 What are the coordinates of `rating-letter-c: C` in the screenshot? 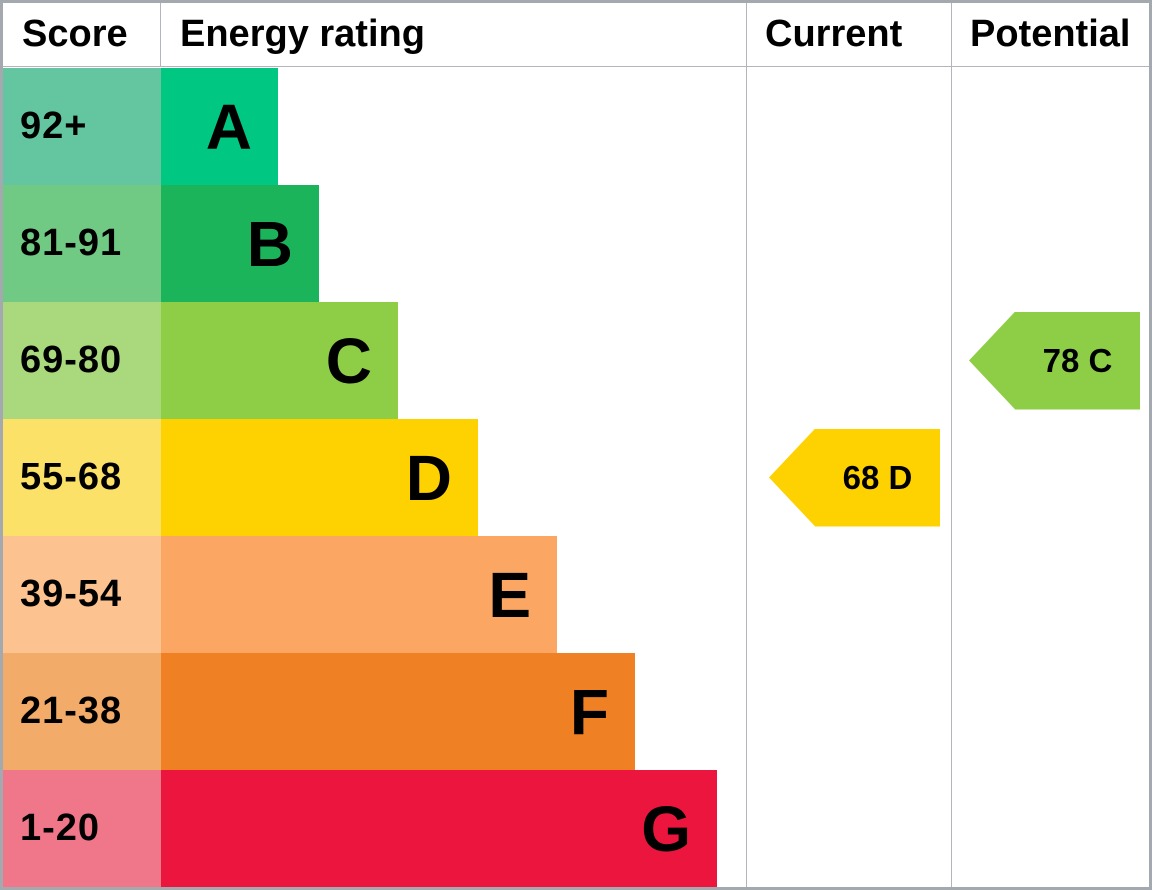 It's located at (348, 360).